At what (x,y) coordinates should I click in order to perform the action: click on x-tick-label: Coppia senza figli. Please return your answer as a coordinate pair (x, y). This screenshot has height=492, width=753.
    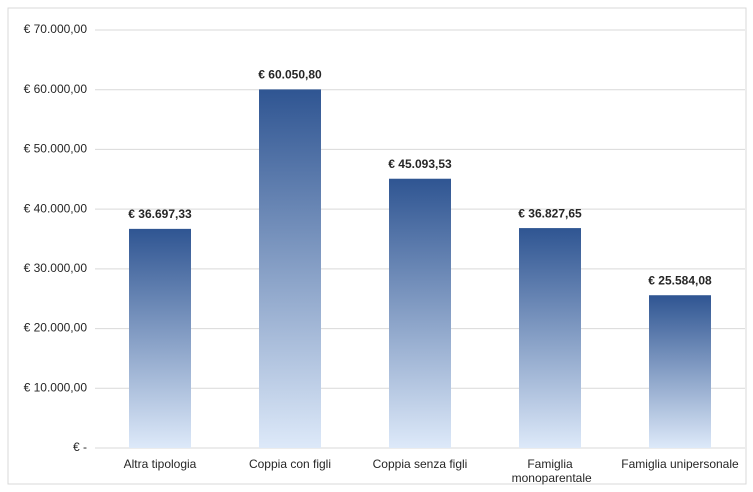
    Looking at the image, I should click on (420, 464).